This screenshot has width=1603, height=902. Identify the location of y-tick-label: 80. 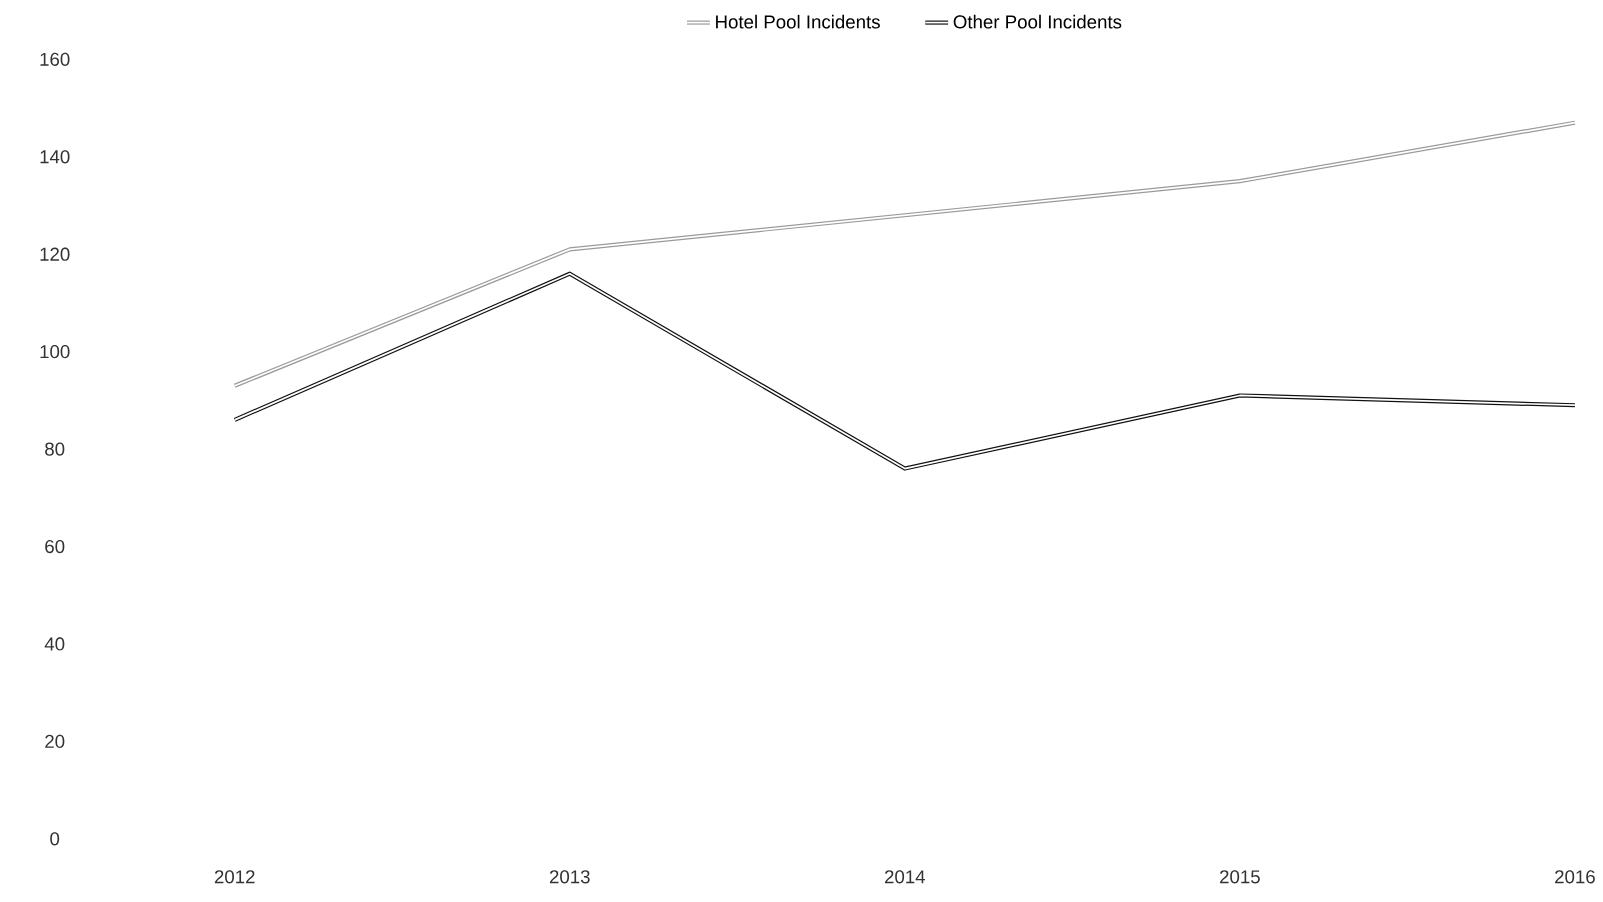
(55, 449).